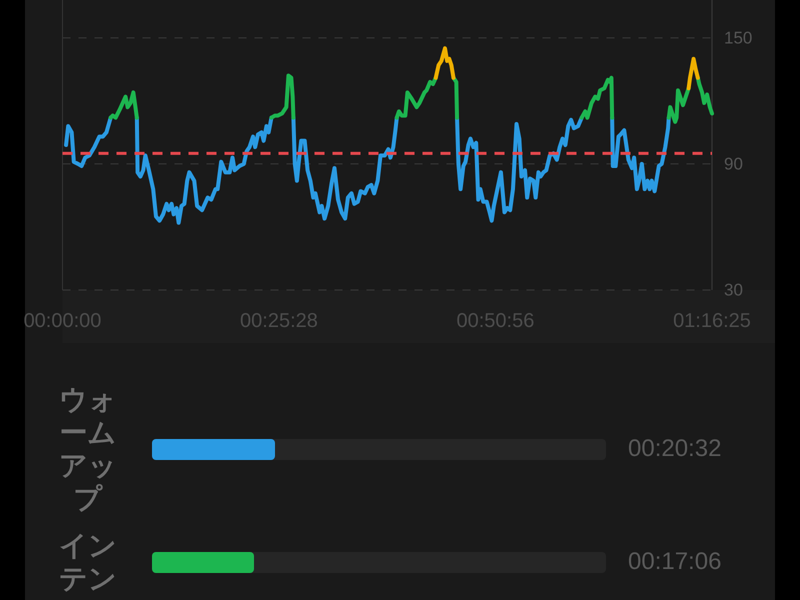 Image resolution: width=800 pixels, height=600 pixels. What do you see at coordinates (88, 449) in the screenshot?
I see `y-tick-label: ウォームアップ` at bounding box center [88, 449].